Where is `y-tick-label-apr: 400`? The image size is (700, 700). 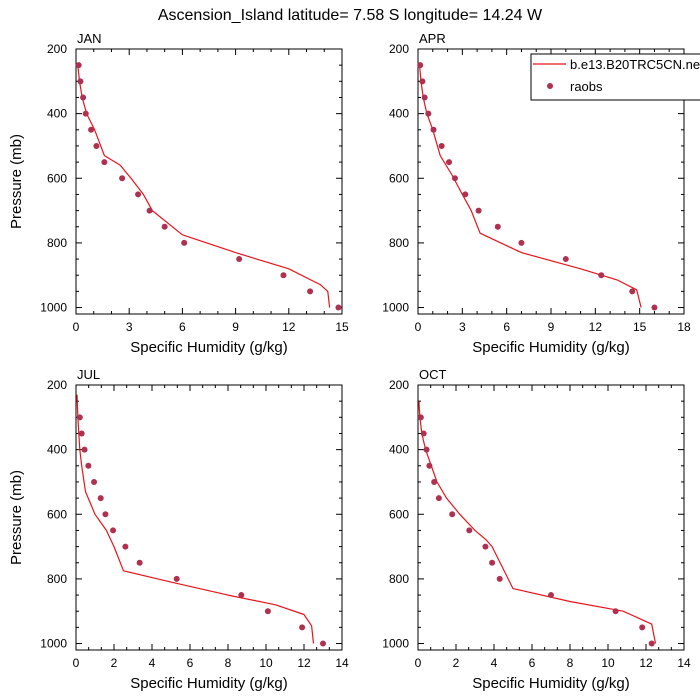 y-tick-label-apr: 400 is located at coordinates (399, 114).